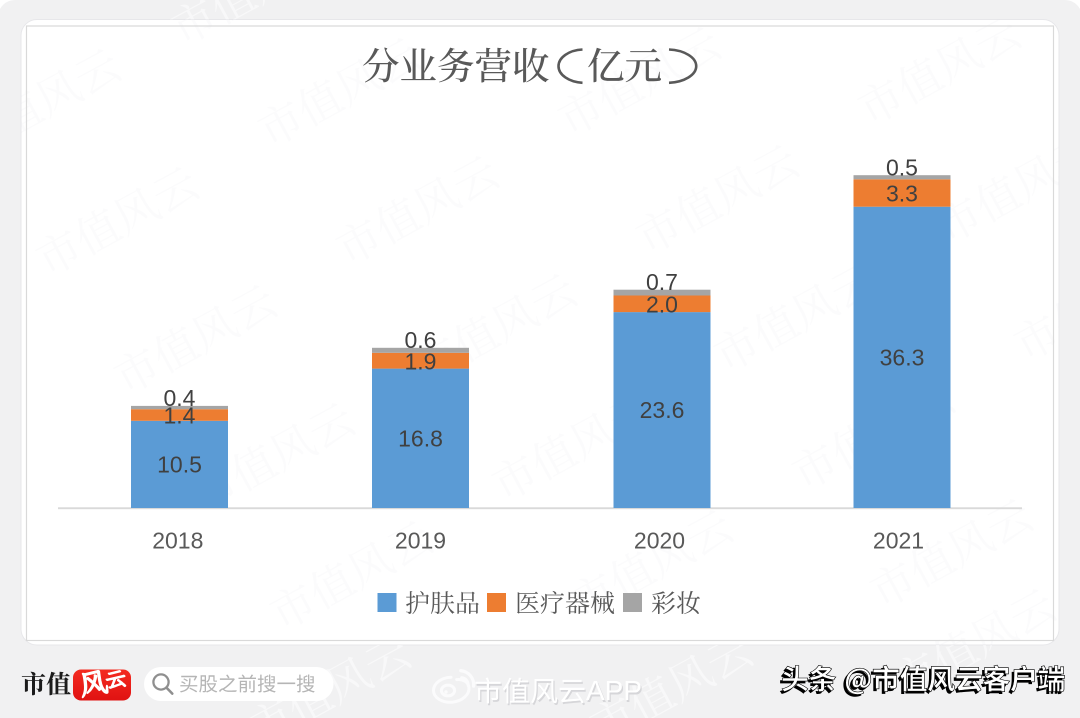 The height and width of the screenshot is (718, 1080). Describe the element at coordinates (662, 305) in the screenshot. I see `svg-text: 2.0` at that location.